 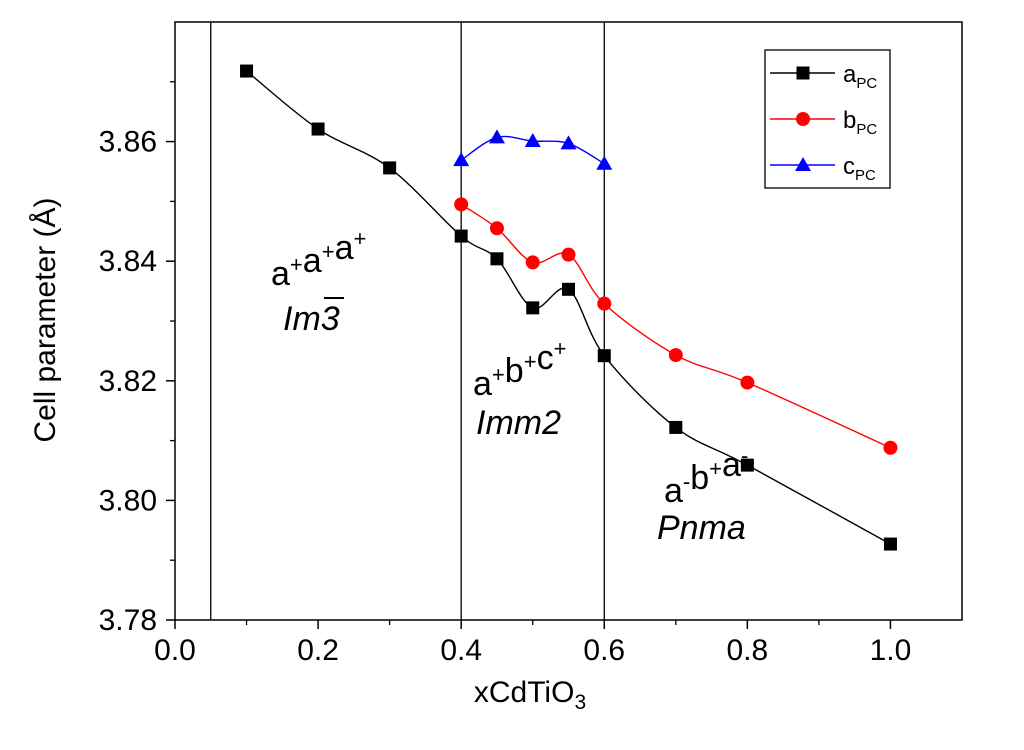 What do you see at coordinates (518, 423) in the screenshot?
I see `space-group-label: Imm2` at bounding box center [518, 423].